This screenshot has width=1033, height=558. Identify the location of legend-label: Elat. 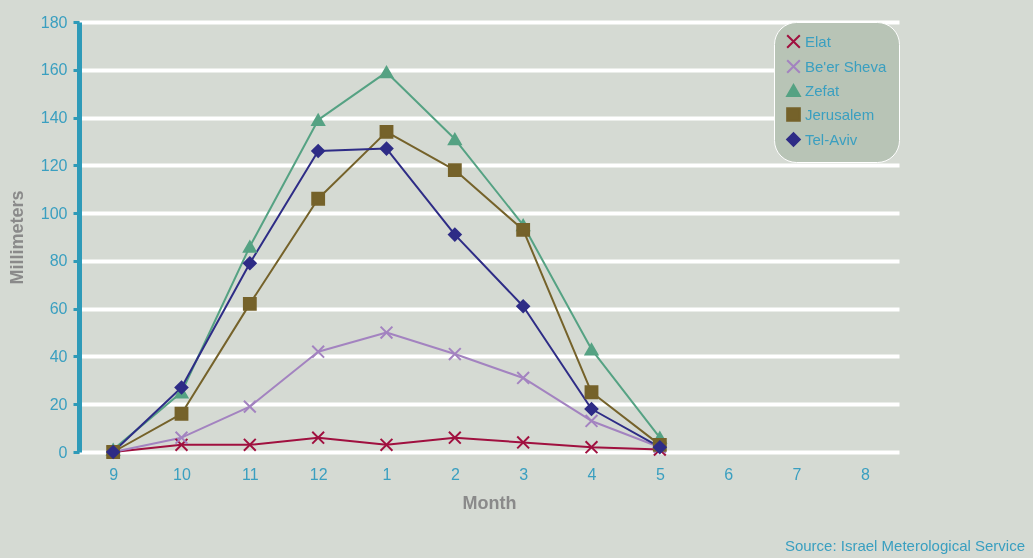
(818, 41).